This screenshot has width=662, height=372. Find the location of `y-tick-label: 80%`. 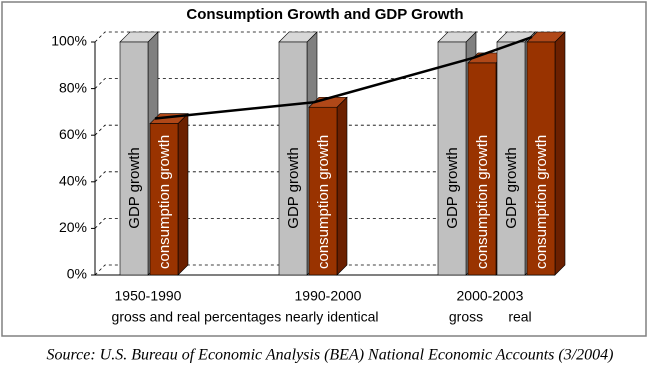

y-tick-label: 80% is located at coordinates (73, 87).